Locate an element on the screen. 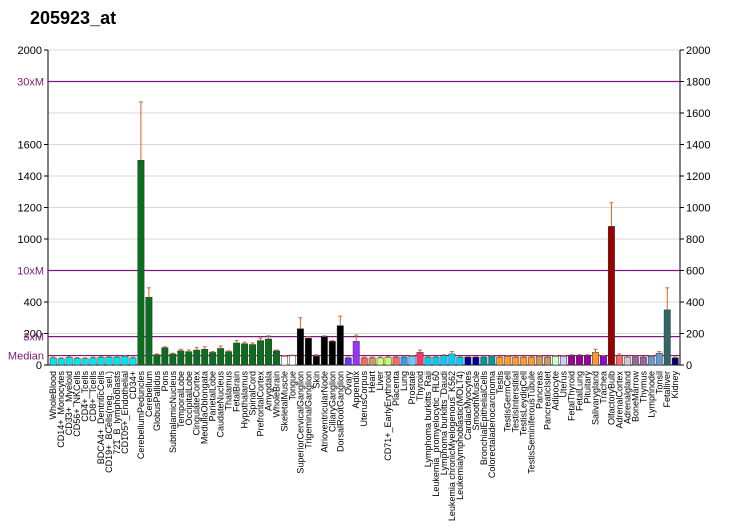  category-label: CaudateNucleus is located at coordinates (221, 404).